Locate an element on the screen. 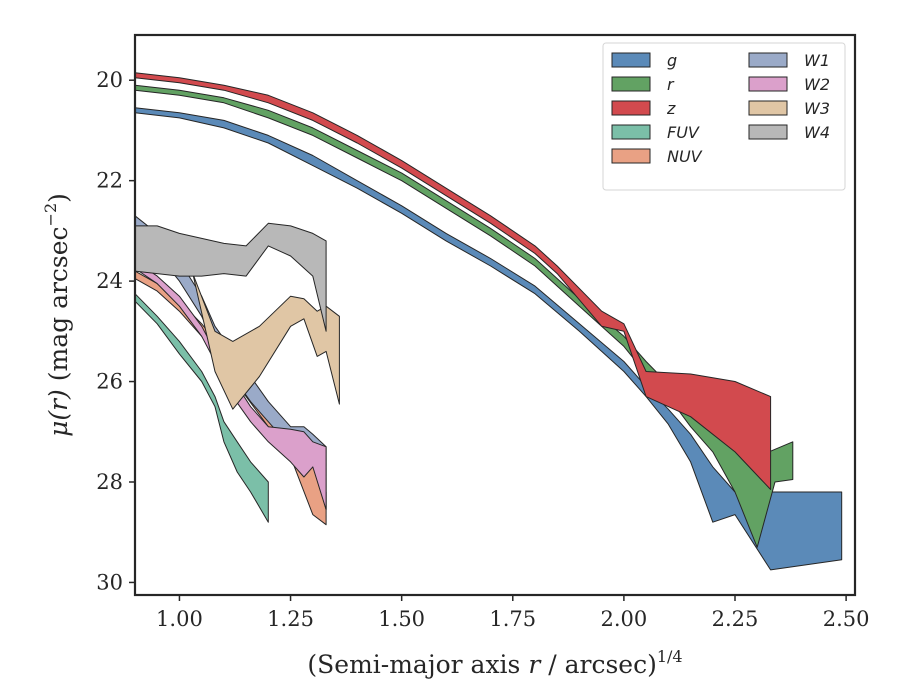 The height and width of the screenshot is (700, 900). x-tick-label: 1.25 is located at coordinates (290, 619).